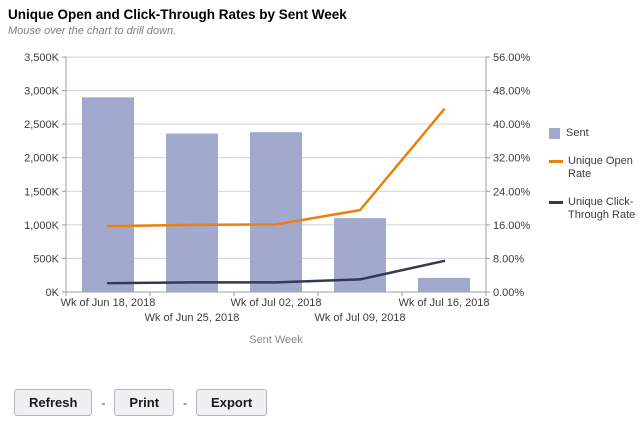 This screenshot has height=430, width=644. Describe the element at coordinates (46, 259) in the screenshot. I see `left-axis-tick-label: 500K` at that location.